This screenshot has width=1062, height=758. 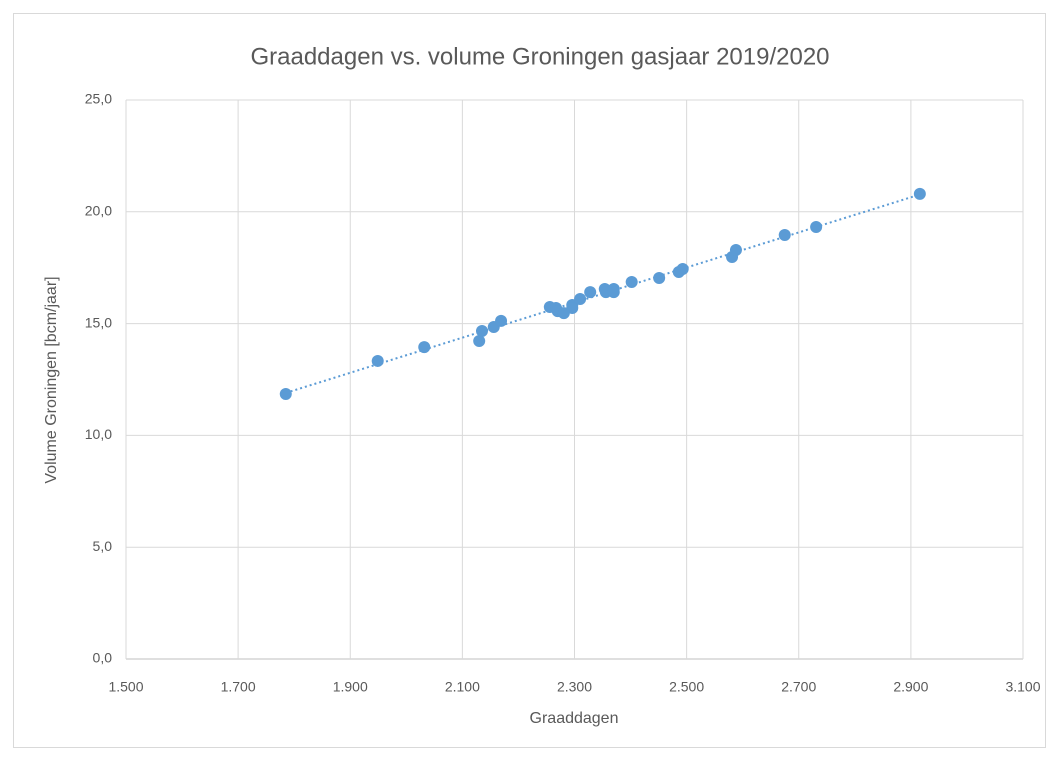 I want to click on y-tick-label: 20,0, so click(x=98, y=211).